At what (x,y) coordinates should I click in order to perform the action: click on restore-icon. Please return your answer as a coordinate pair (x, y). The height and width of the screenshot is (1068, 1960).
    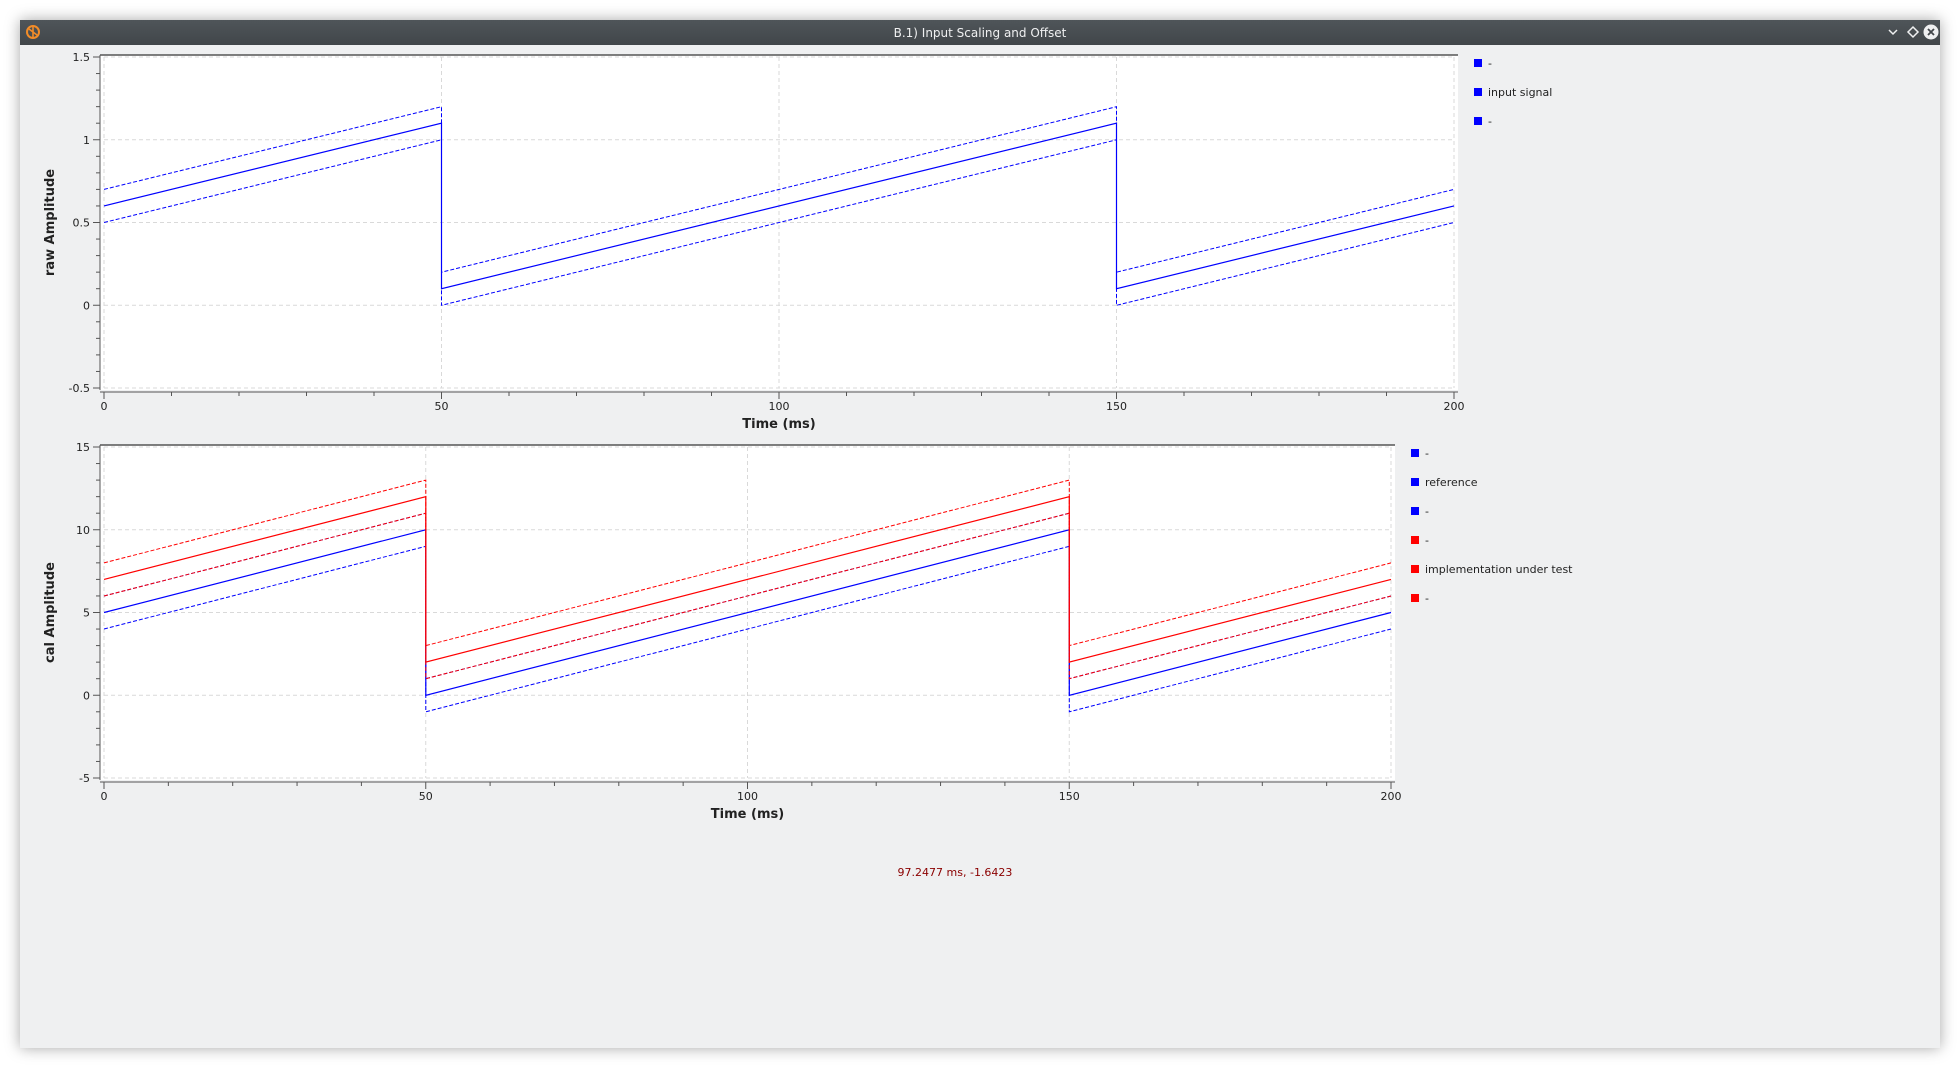
    Looking at the image, I should click on (1913, 32).